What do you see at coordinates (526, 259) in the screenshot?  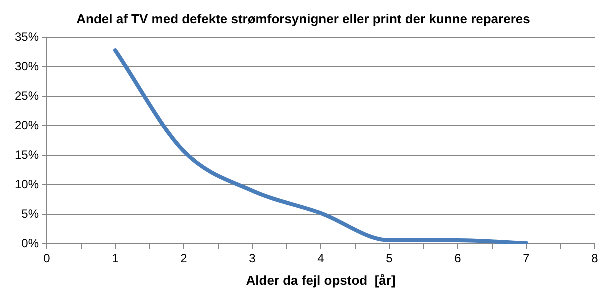 I see `x-tick-label: 7` at bounding box center [526, 259].